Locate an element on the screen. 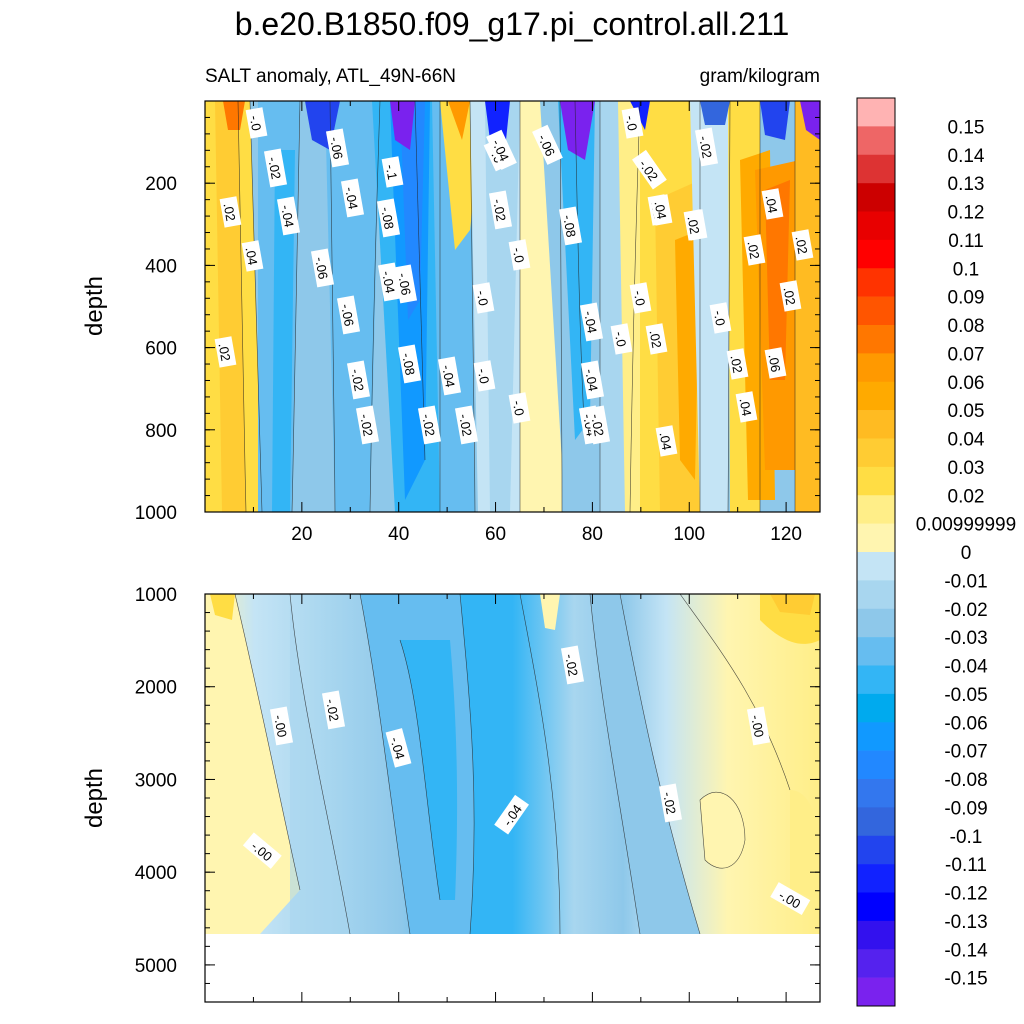 Image resolution: width=1024 pixels, height=1024 pixels. colorbar-label: -0.11 is located at coordinates (966, 865).